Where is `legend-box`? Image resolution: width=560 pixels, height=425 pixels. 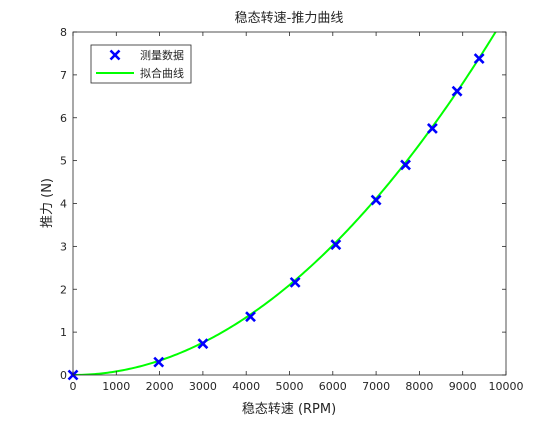 legend-box is located at coordinates (141, 64).